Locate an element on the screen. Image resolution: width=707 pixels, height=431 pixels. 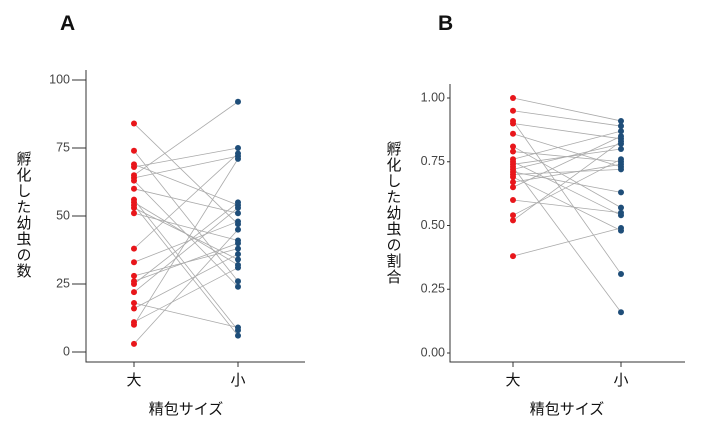
panel-a-letter: A is located at coordinates (67, 23).